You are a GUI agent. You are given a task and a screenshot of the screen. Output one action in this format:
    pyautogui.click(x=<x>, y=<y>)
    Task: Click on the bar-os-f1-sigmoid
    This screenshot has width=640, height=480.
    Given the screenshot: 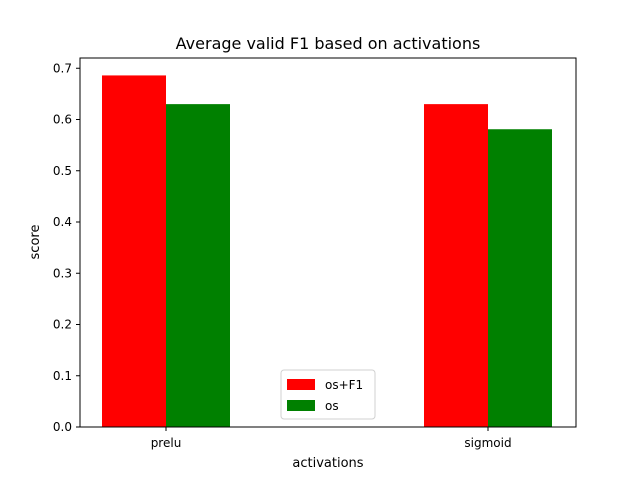 What is the action you would take?
    pyautogui.click(x=456, y=265)
    